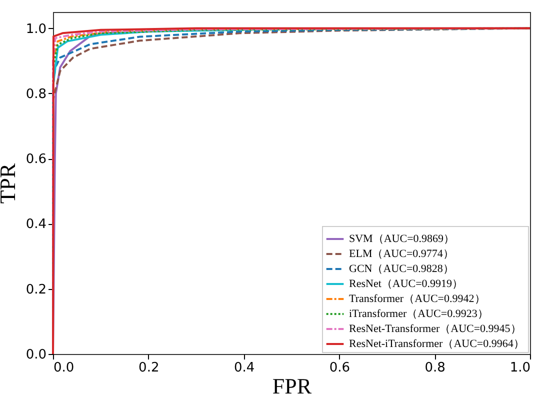 The width and height of the screenshot is (550, 398). I want to click on legend-label: ELM（AUC=0.9774）, so click(401, 254).